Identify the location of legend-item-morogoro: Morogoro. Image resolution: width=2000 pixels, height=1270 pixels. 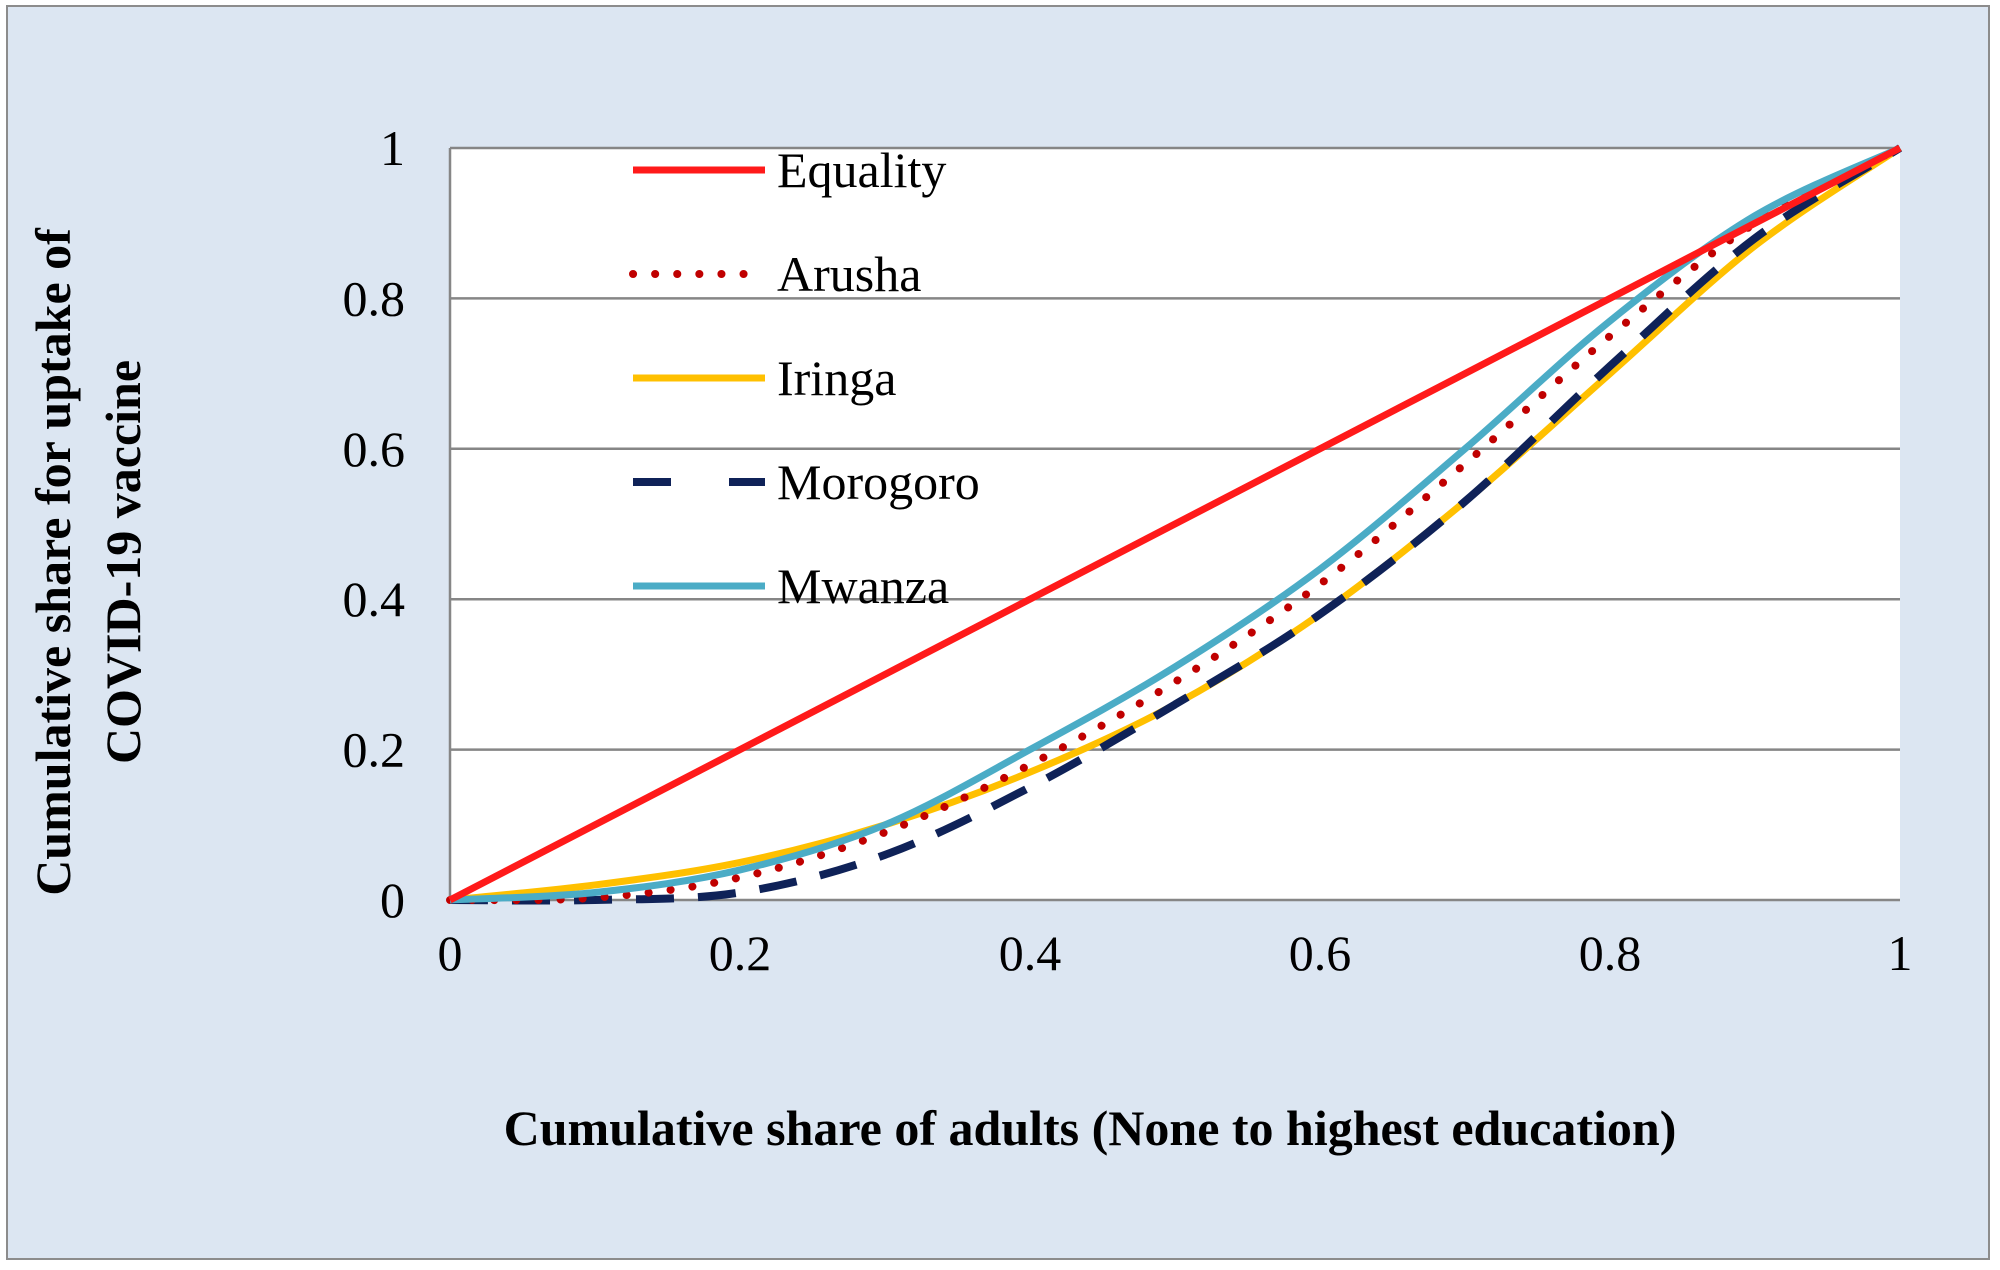
(806, 482).